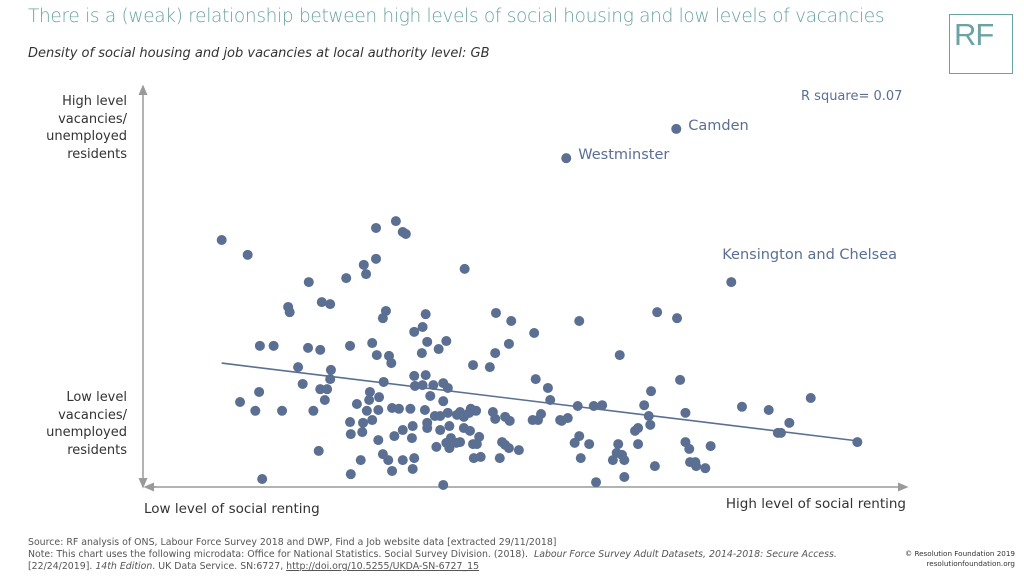  What do you see at coordinates (649, 205) in the screenshot?
I see `labelled-points-layer` at bounding box center [649, 205].